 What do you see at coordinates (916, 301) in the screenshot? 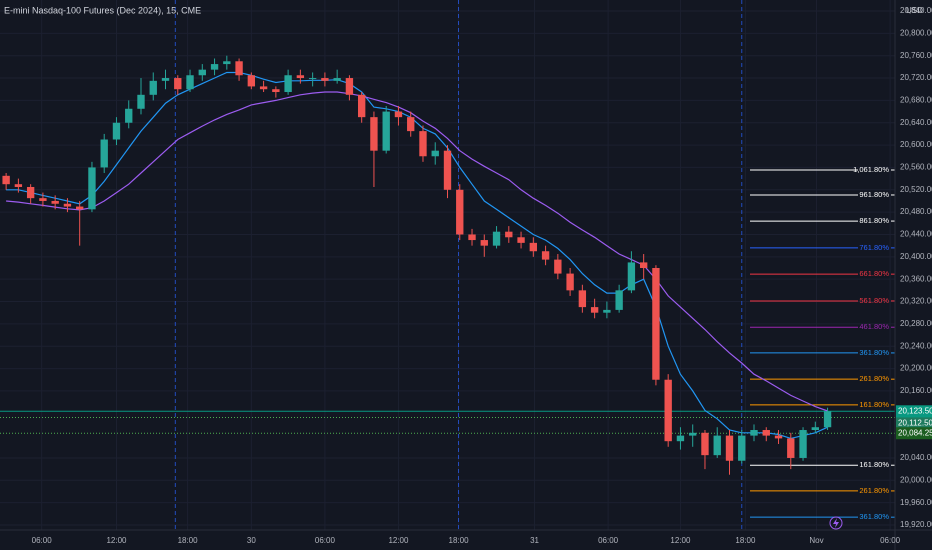
I see `y-tick-label: 20,320.00` at bounding box center [916, 301].